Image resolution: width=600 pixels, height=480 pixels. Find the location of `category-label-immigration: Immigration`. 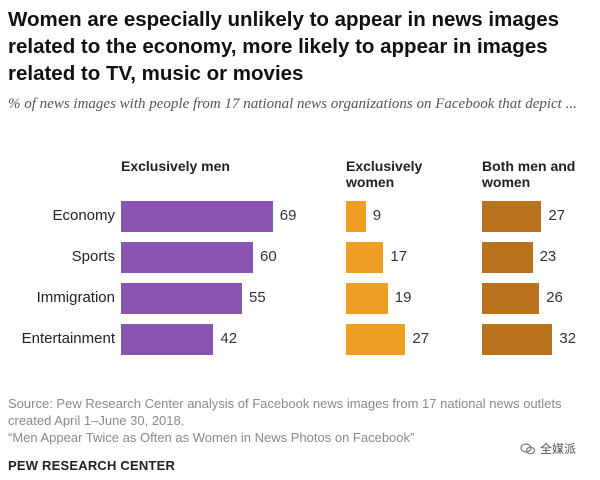

category-label-immigration: Immigration is located at coordinates (75, 297).